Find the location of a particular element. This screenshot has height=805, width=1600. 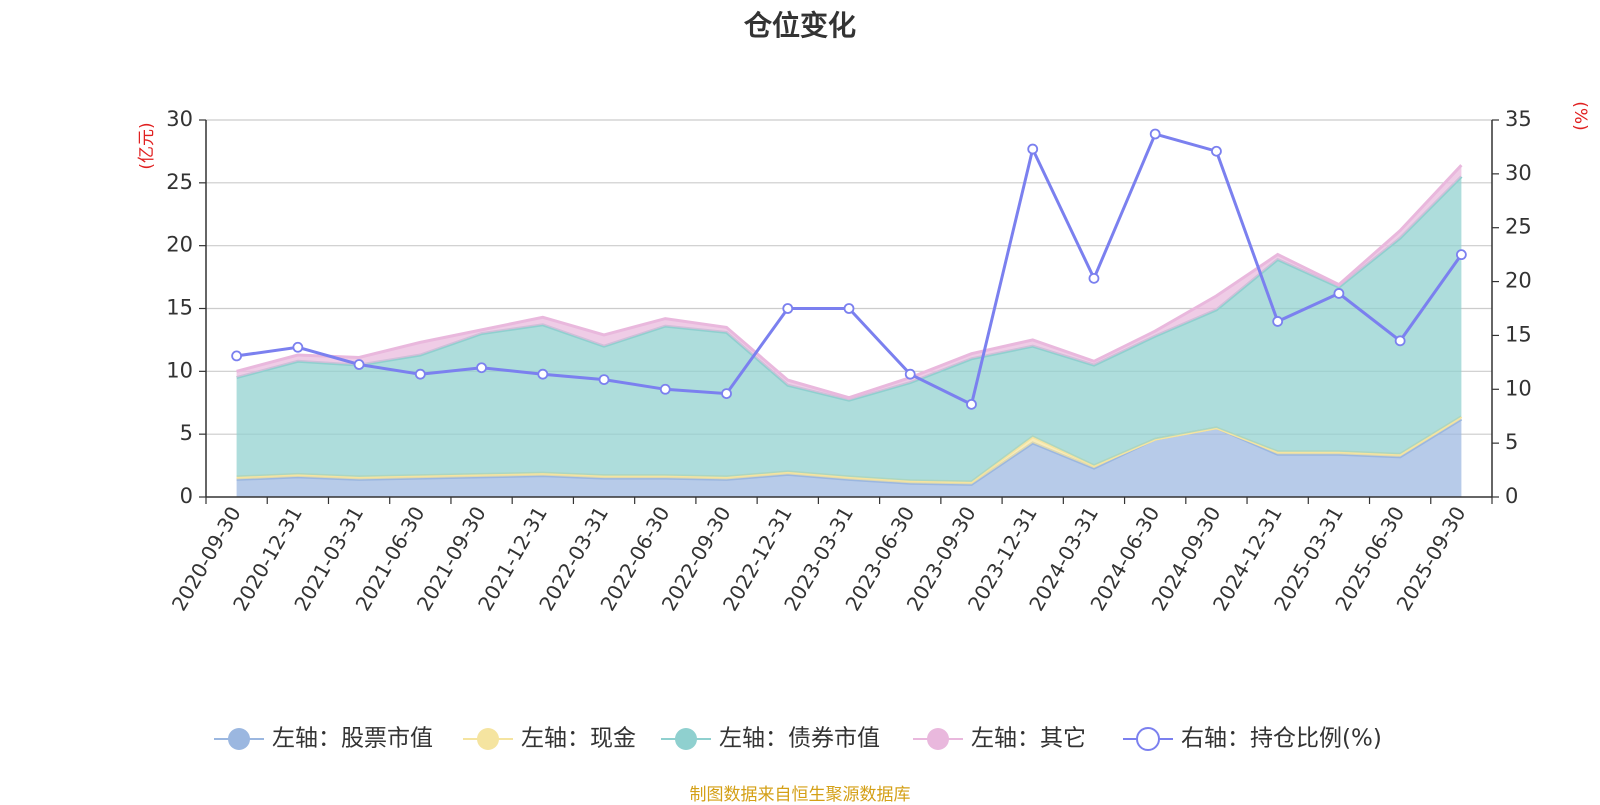

left-axis-tick-label: 30 is located at coordinates (179, 119).